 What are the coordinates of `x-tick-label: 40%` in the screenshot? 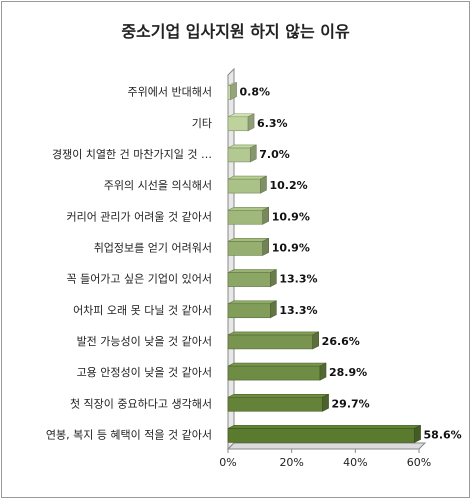 It's located at (355, 462).